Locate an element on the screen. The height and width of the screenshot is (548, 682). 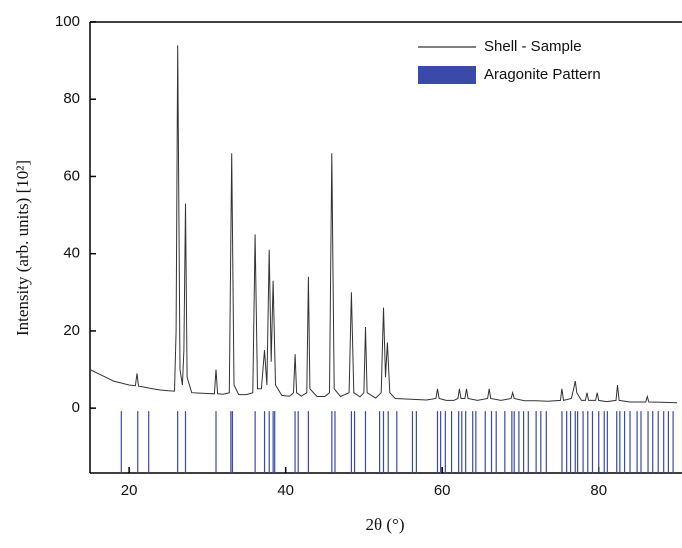
y-tick-label: 0 is located at coordinates (76, 407).